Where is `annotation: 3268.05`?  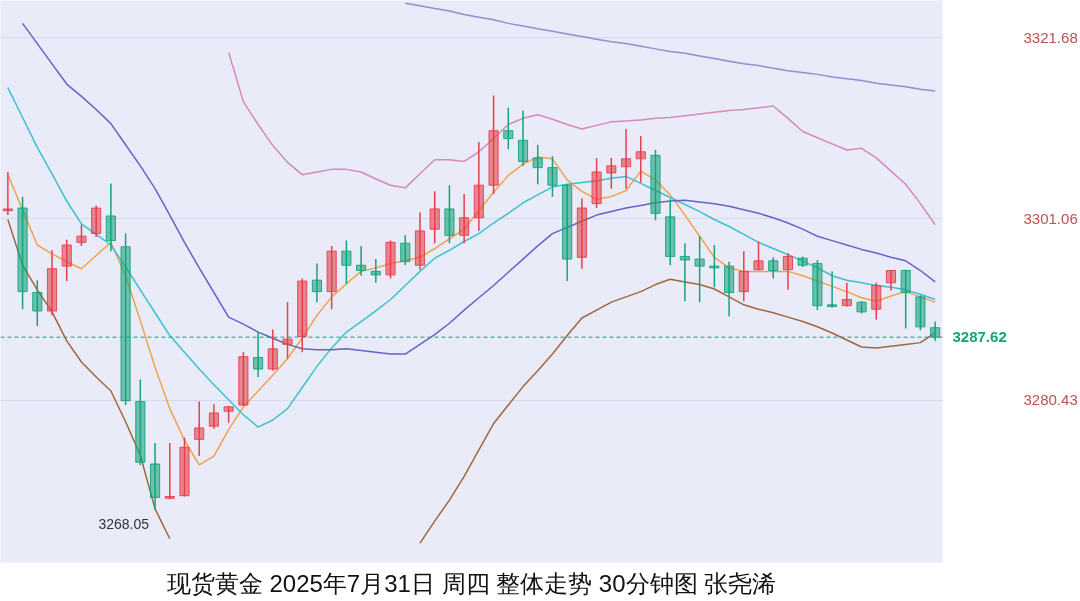
annotation: 3268.05 is located at coordinates (124, 524).